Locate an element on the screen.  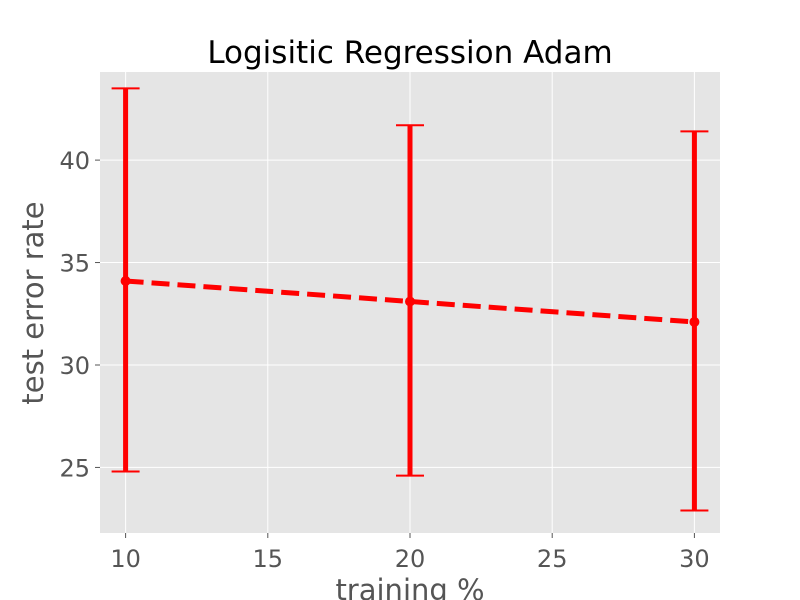
x-tick-label: 25 is located at coordinates (552, 559).